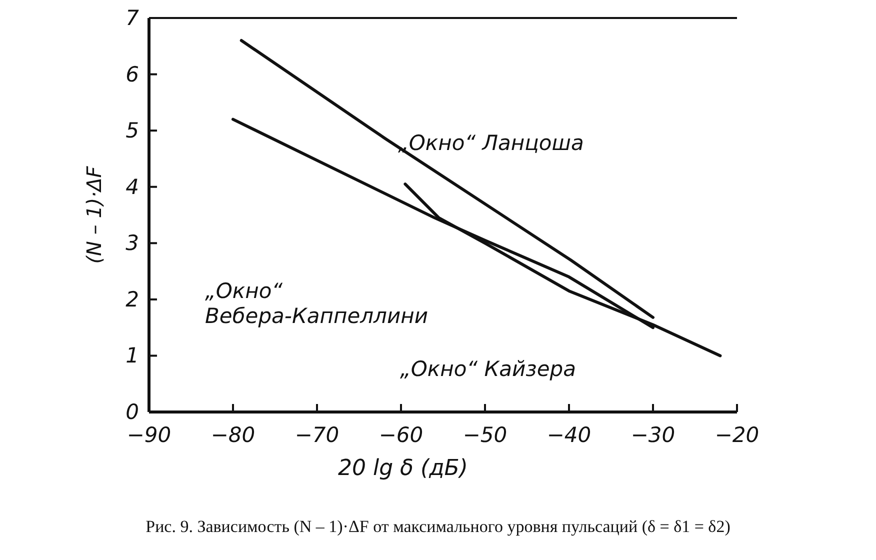 The image size is (876, 560). What do you see at coordinates (569, 435) in the screenshot?
I see `x-tick-label: −40` at bounding box center [569, 435].